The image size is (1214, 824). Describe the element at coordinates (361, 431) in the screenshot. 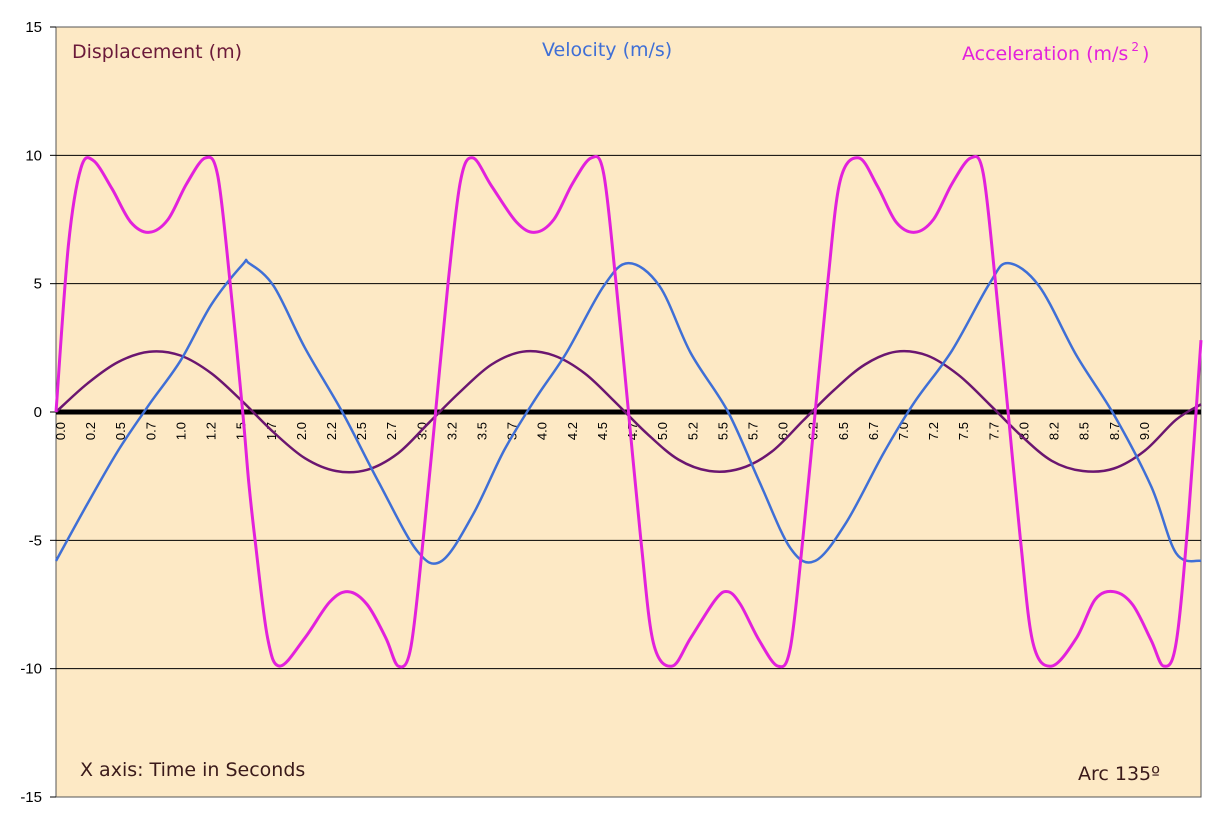

I see `x-tick-label: 2.5` at that location.